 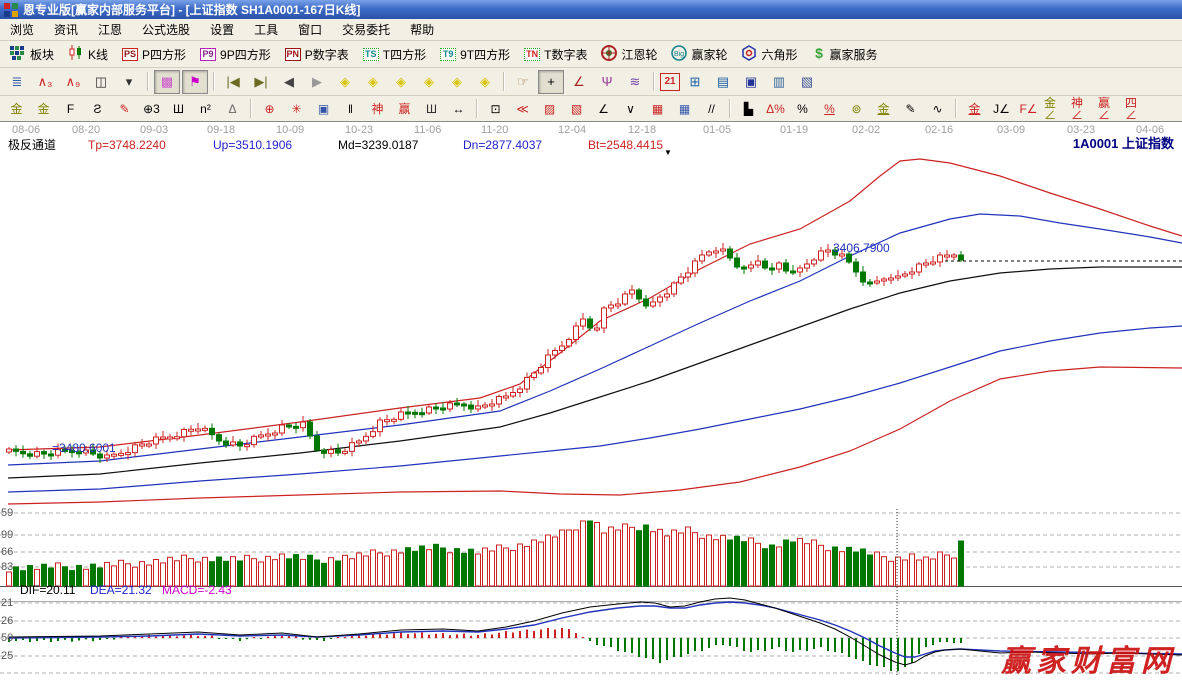 I want to click on wave3-icon: ∧₃, so click(x=45, y=81).